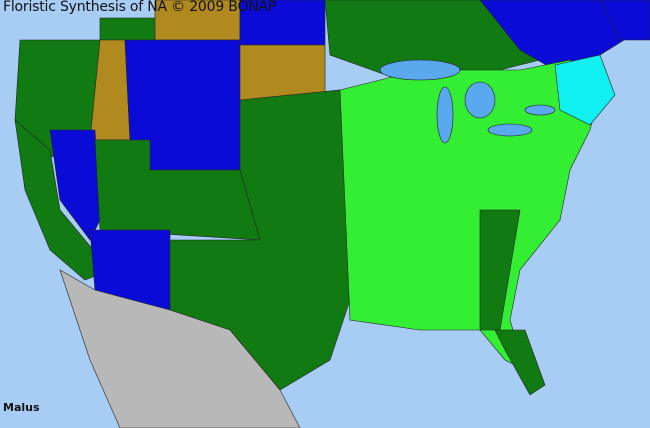 The height and width of the screenshot is (428, 650). I want to click on region-florida, so click(520, 362).